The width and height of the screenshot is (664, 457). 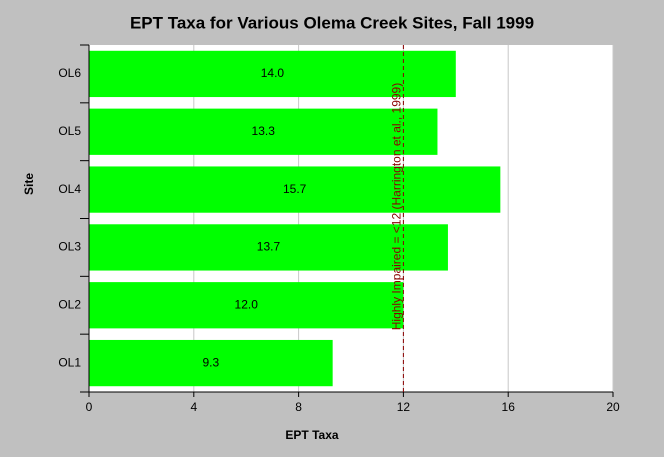 I want to click on y-tick-label: OL3, so click(x=69, y=247).